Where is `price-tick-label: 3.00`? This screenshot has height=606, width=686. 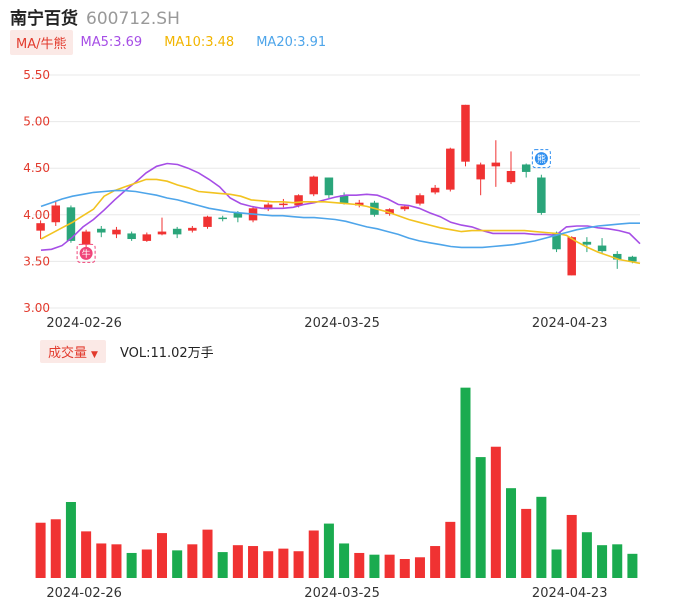
price-tick-label: 3.00 is located at coordinates (36, 308).